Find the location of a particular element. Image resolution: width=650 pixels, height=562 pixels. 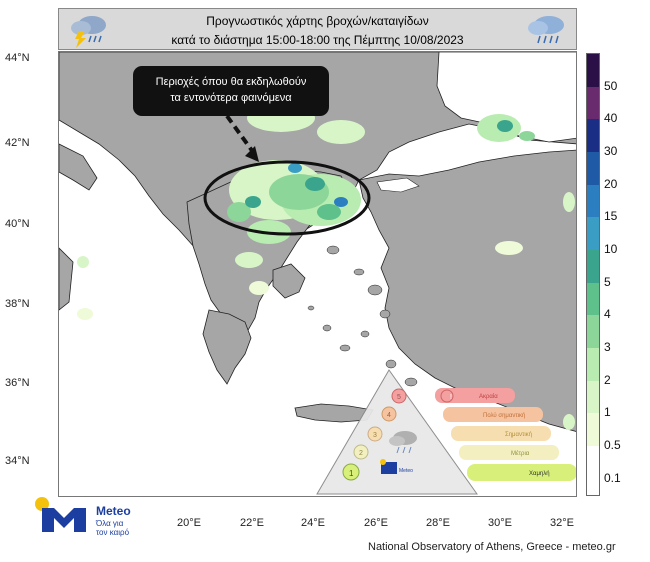

land-italy is located at coordinates (78, 167).